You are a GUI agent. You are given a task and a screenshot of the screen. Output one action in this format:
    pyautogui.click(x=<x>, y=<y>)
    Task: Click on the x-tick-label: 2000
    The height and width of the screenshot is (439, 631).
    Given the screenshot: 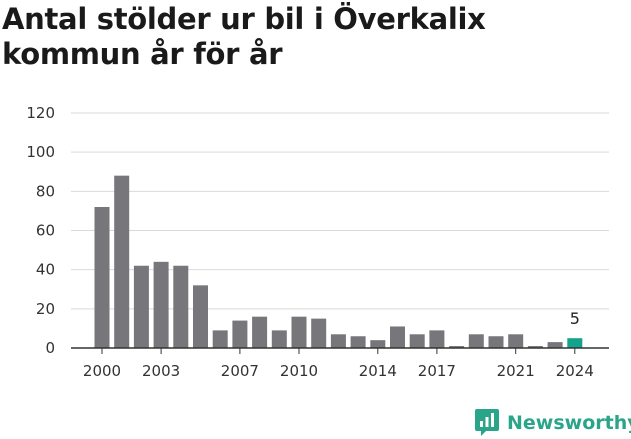 What is the action you would take?
    pyautogui.click(x=102, y=371)
    